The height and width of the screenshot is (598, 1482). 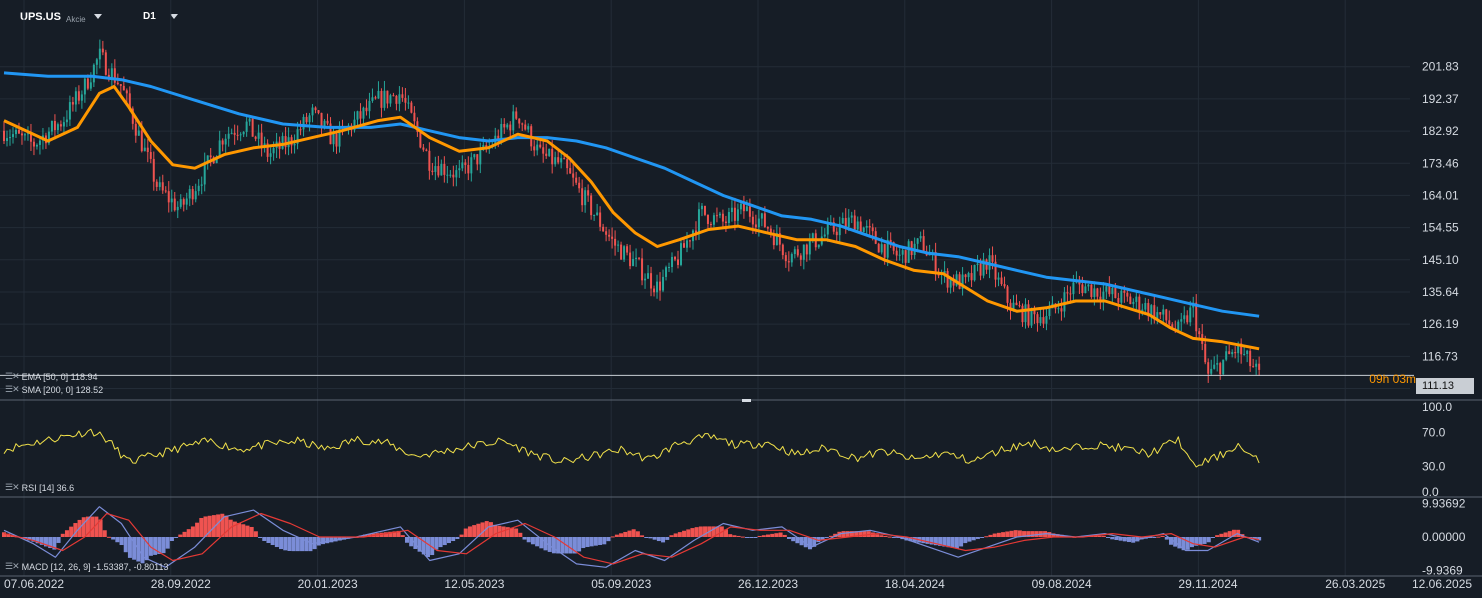 What do you see at coordinates (87, 566) in the screenshot?
I see `macd-legend: ☰✕ MACD [12, 26, 9] -1.53387, -0.80113` at bounding box center [87, 566].